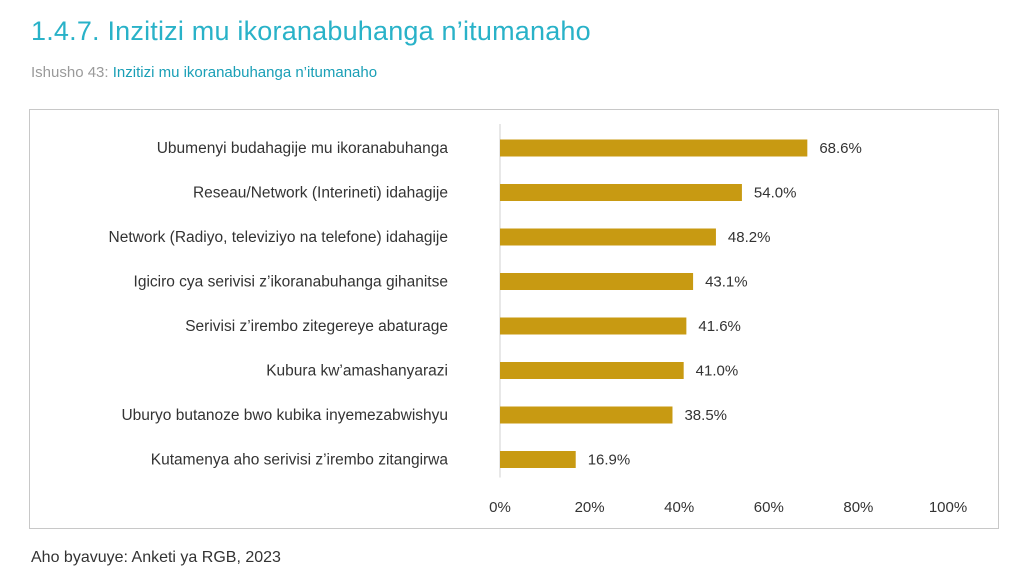 The width and height of the screenshot is (1024, 586). What do you see at coordinates (609, 460) in the screenshot?
I see `data-label: 16.9%` at bounding box center [609, 460].